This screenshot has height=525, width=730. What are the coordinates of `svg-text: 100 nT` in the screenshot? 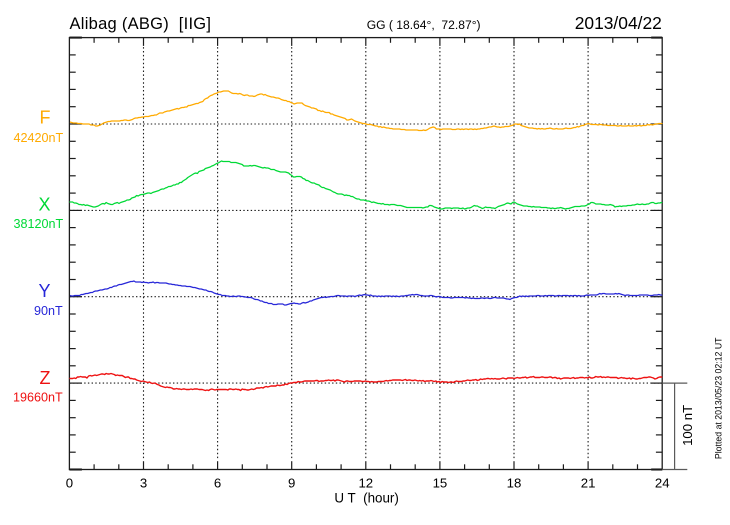 It's located at (687, 425).